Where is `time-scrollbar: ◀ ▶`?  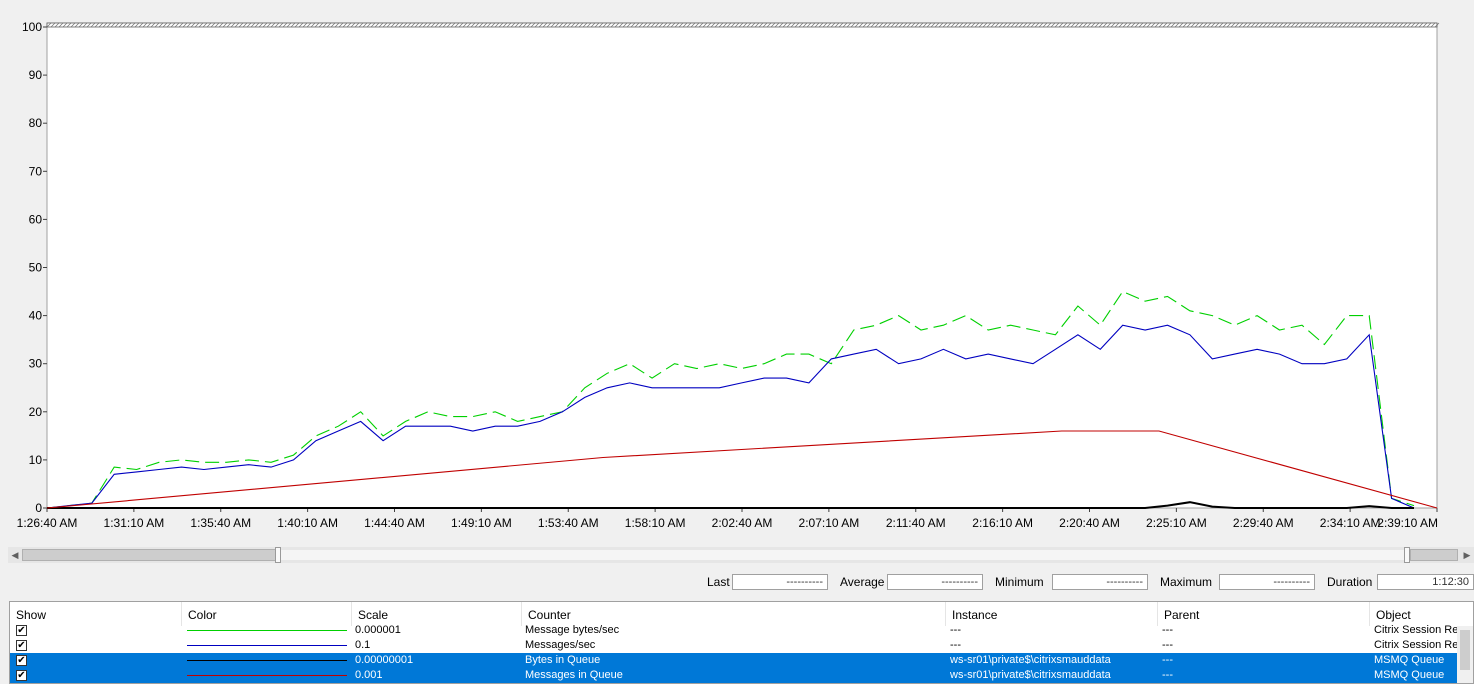 time-scrollbar: ◀ ▶ is located at coordinates (741, 555).